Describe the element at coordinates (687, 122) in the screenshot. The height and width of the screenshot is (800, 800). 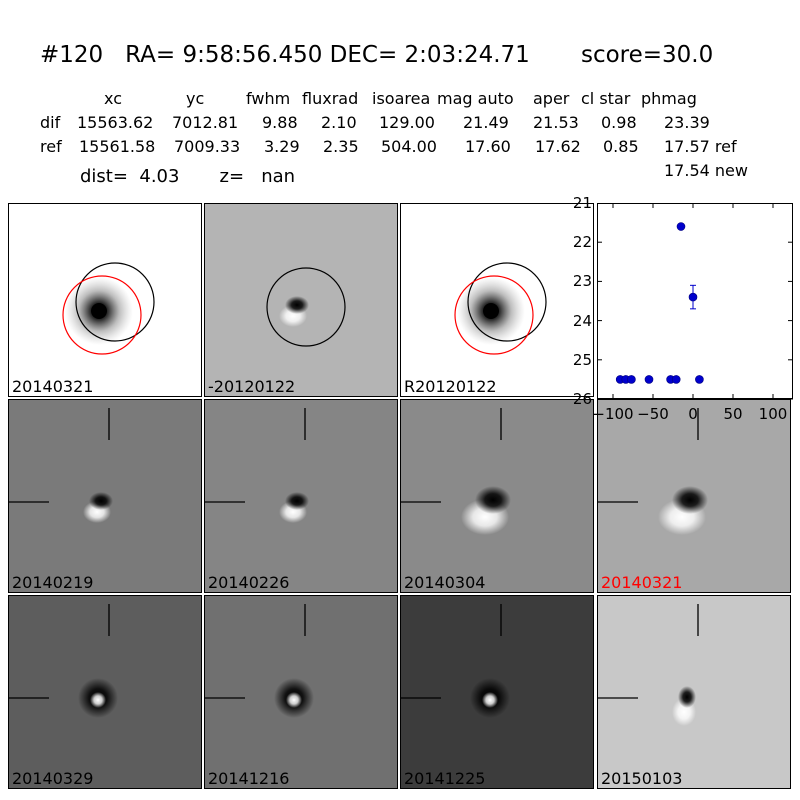
I see `table-cell: 23.39` at that location.